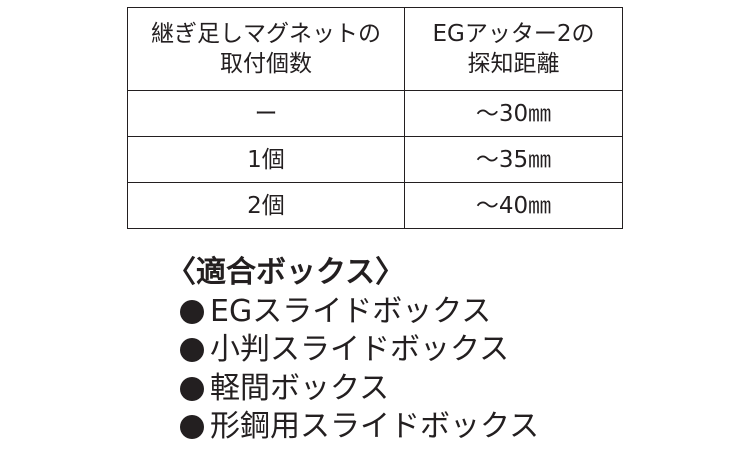 The height and width of the screenshot is (450, 750). I want to click on table-row: 2個 〜40㎜, so click(375, 205).